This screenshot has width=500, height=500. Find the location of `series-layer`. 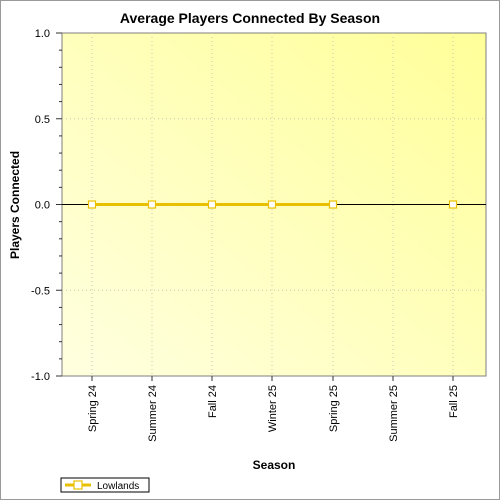

series-layer is located at coordinates (272, 204).